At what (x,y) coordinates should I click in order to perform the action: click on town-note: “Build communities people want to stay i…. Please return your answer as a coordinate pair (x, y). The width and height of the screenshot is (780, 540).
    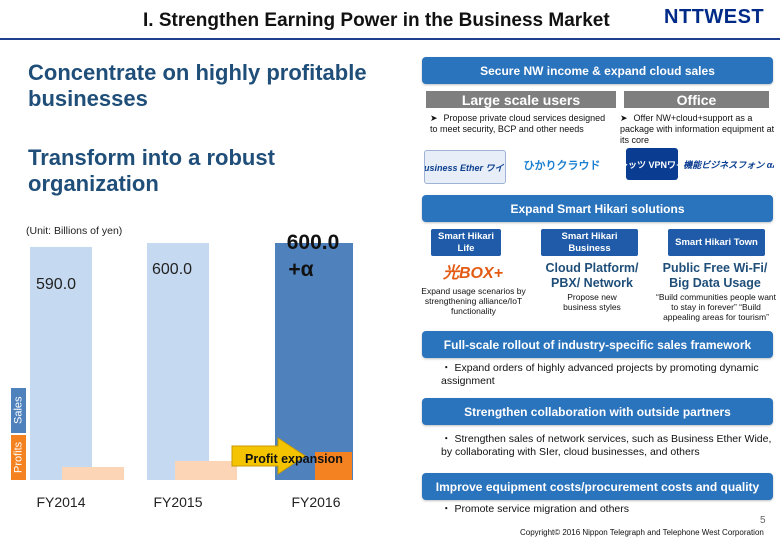
    Looking at the image, I should click on (716, 307).